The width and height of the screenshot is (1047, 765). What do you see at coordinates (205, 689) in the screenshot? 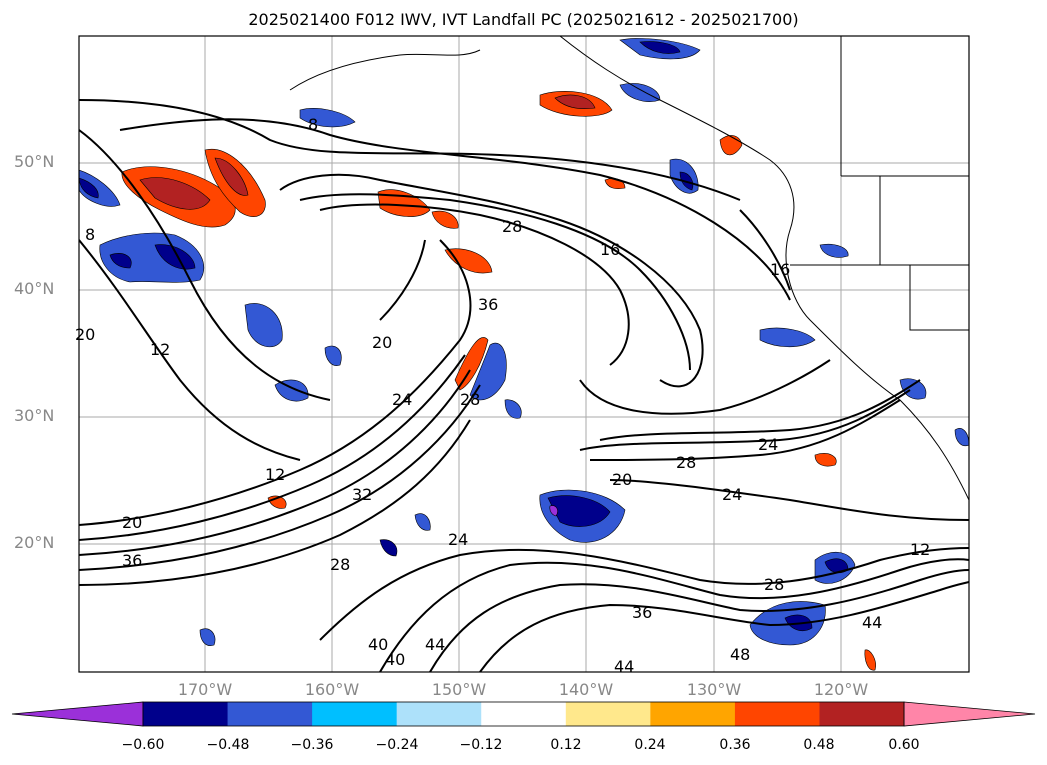
I see `lon-label-170w: 170°W` at bounding box center [205, 689].